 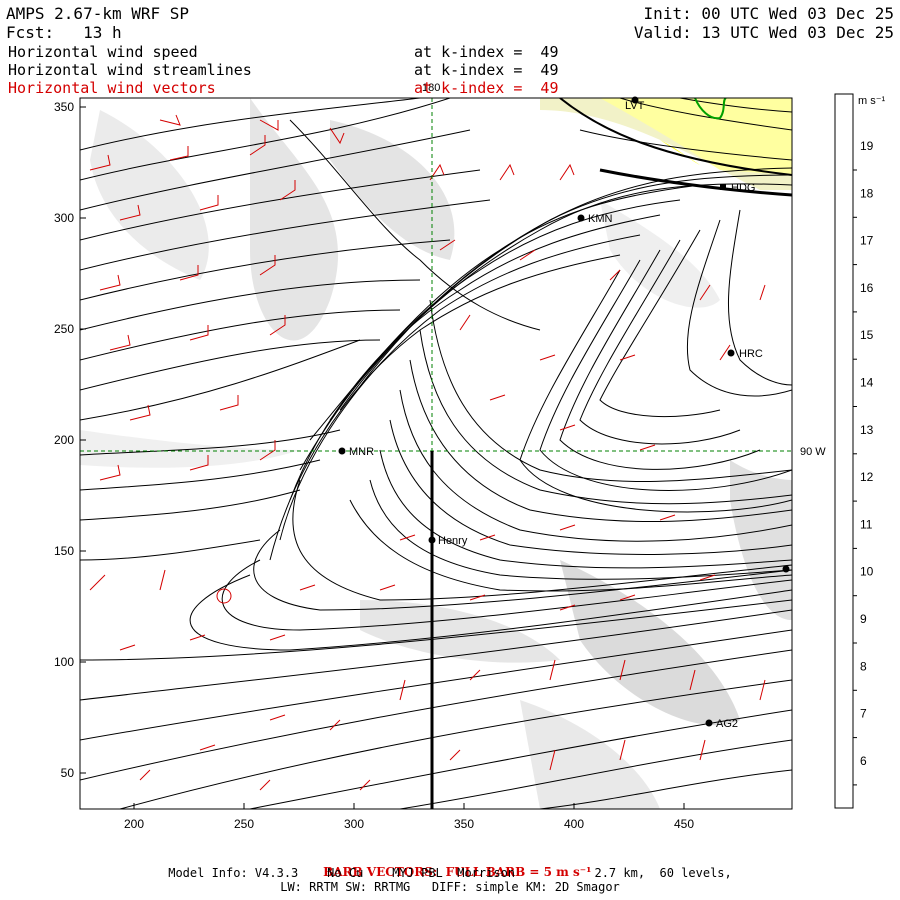 I want to click on field-name-speed: Horizontal wind speed, so click(x=103, y=52).